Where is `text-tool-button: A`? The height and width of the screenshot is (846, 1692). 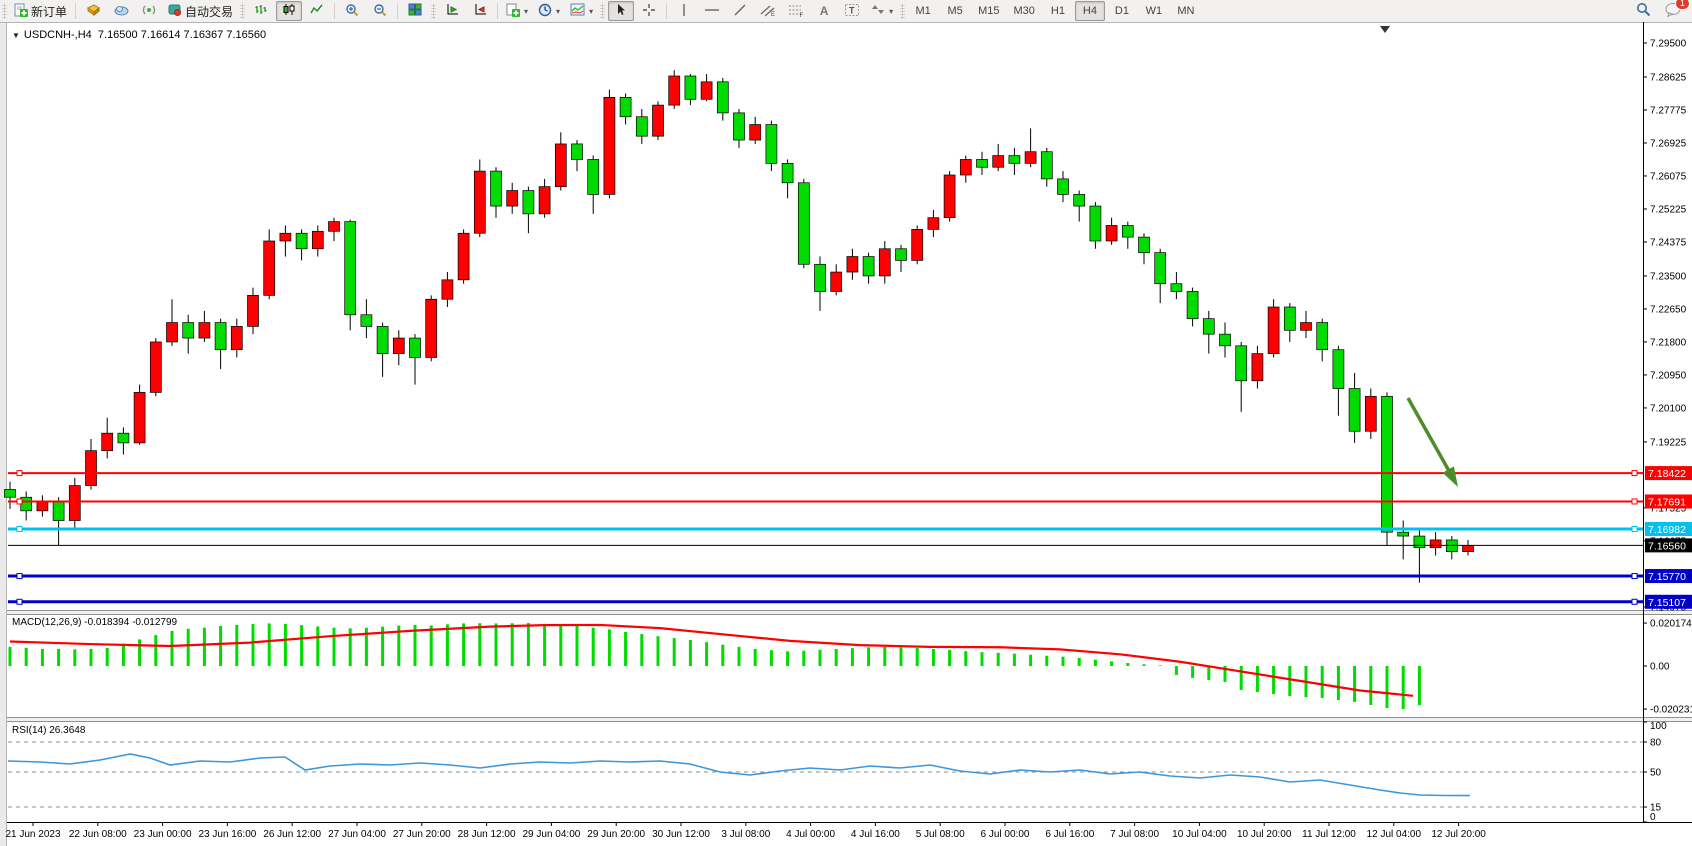 text-tool-button: A is located at coordinates (824, 11).